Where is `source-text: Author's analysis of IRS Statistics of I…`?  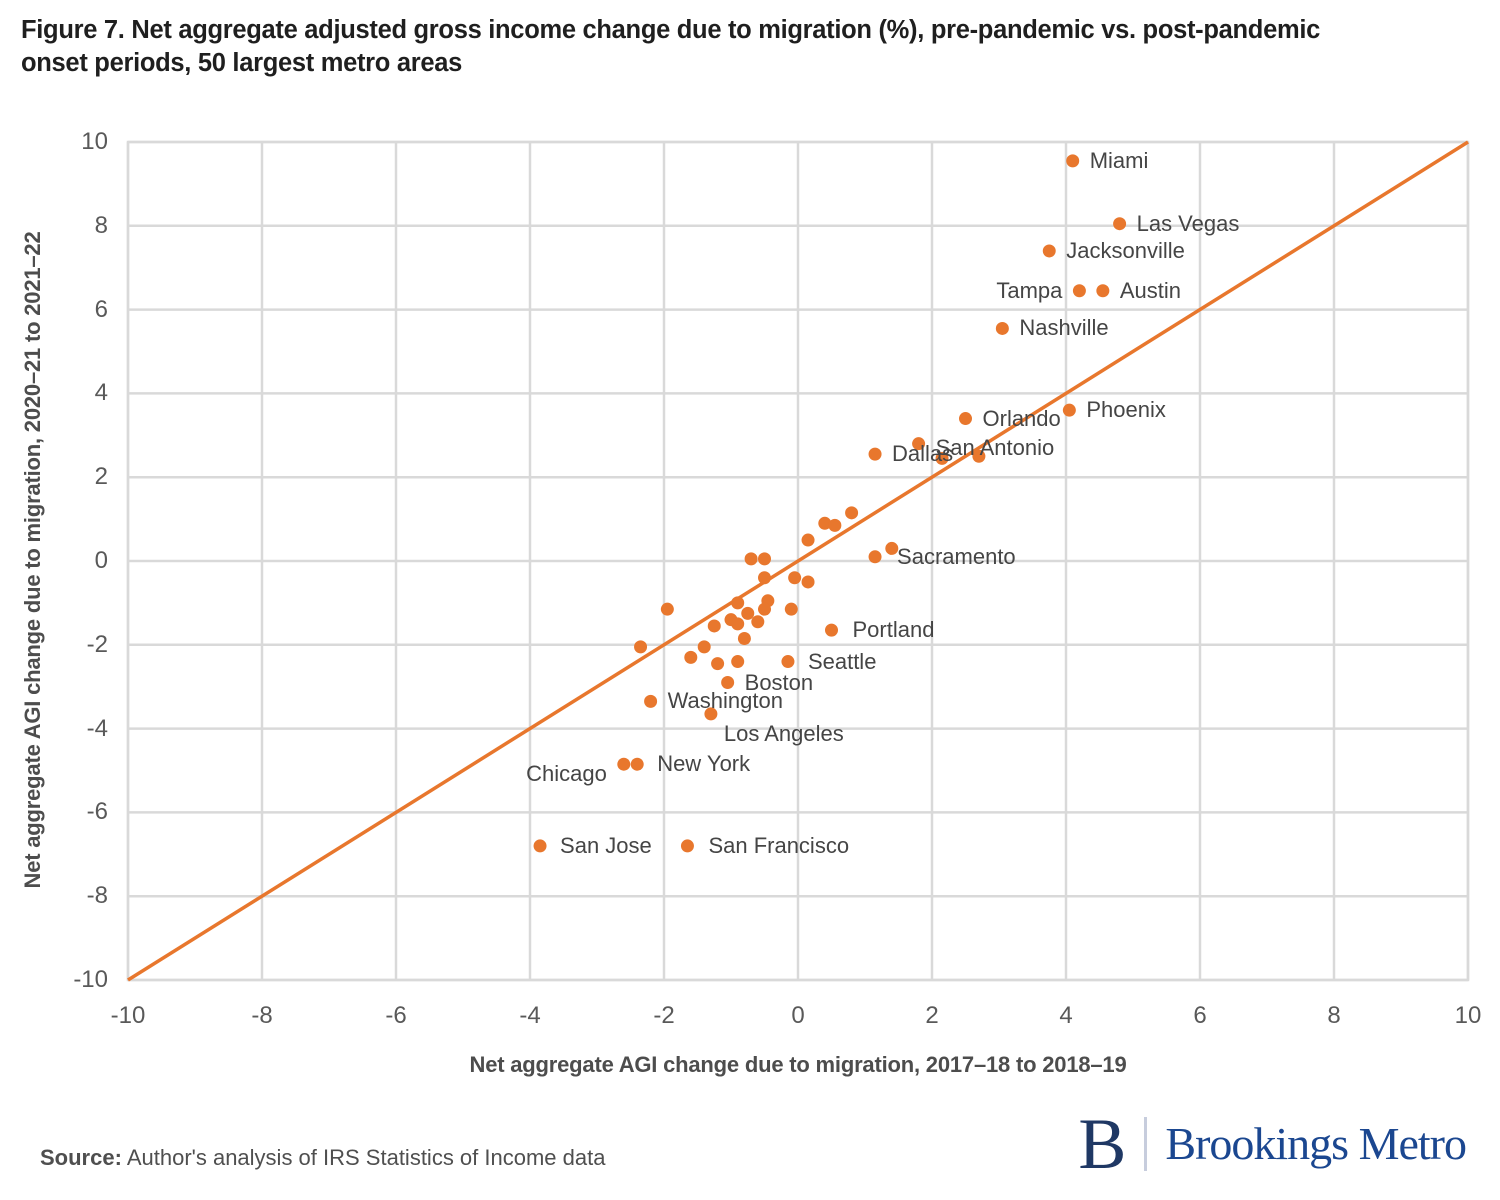 source-text: Author's analysis of IRS Statistics of I… is located at coordinates (366, 1157).